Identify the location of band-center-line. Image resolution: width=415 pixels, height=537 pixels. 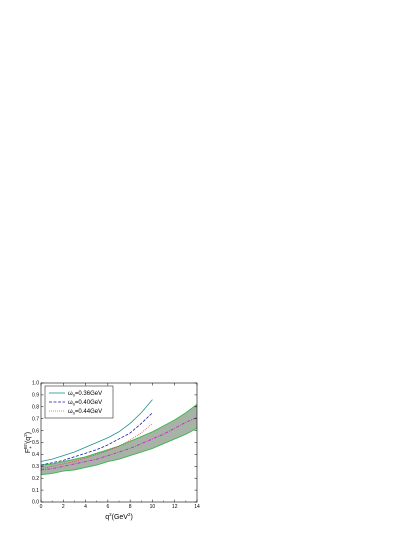
(119, 444).